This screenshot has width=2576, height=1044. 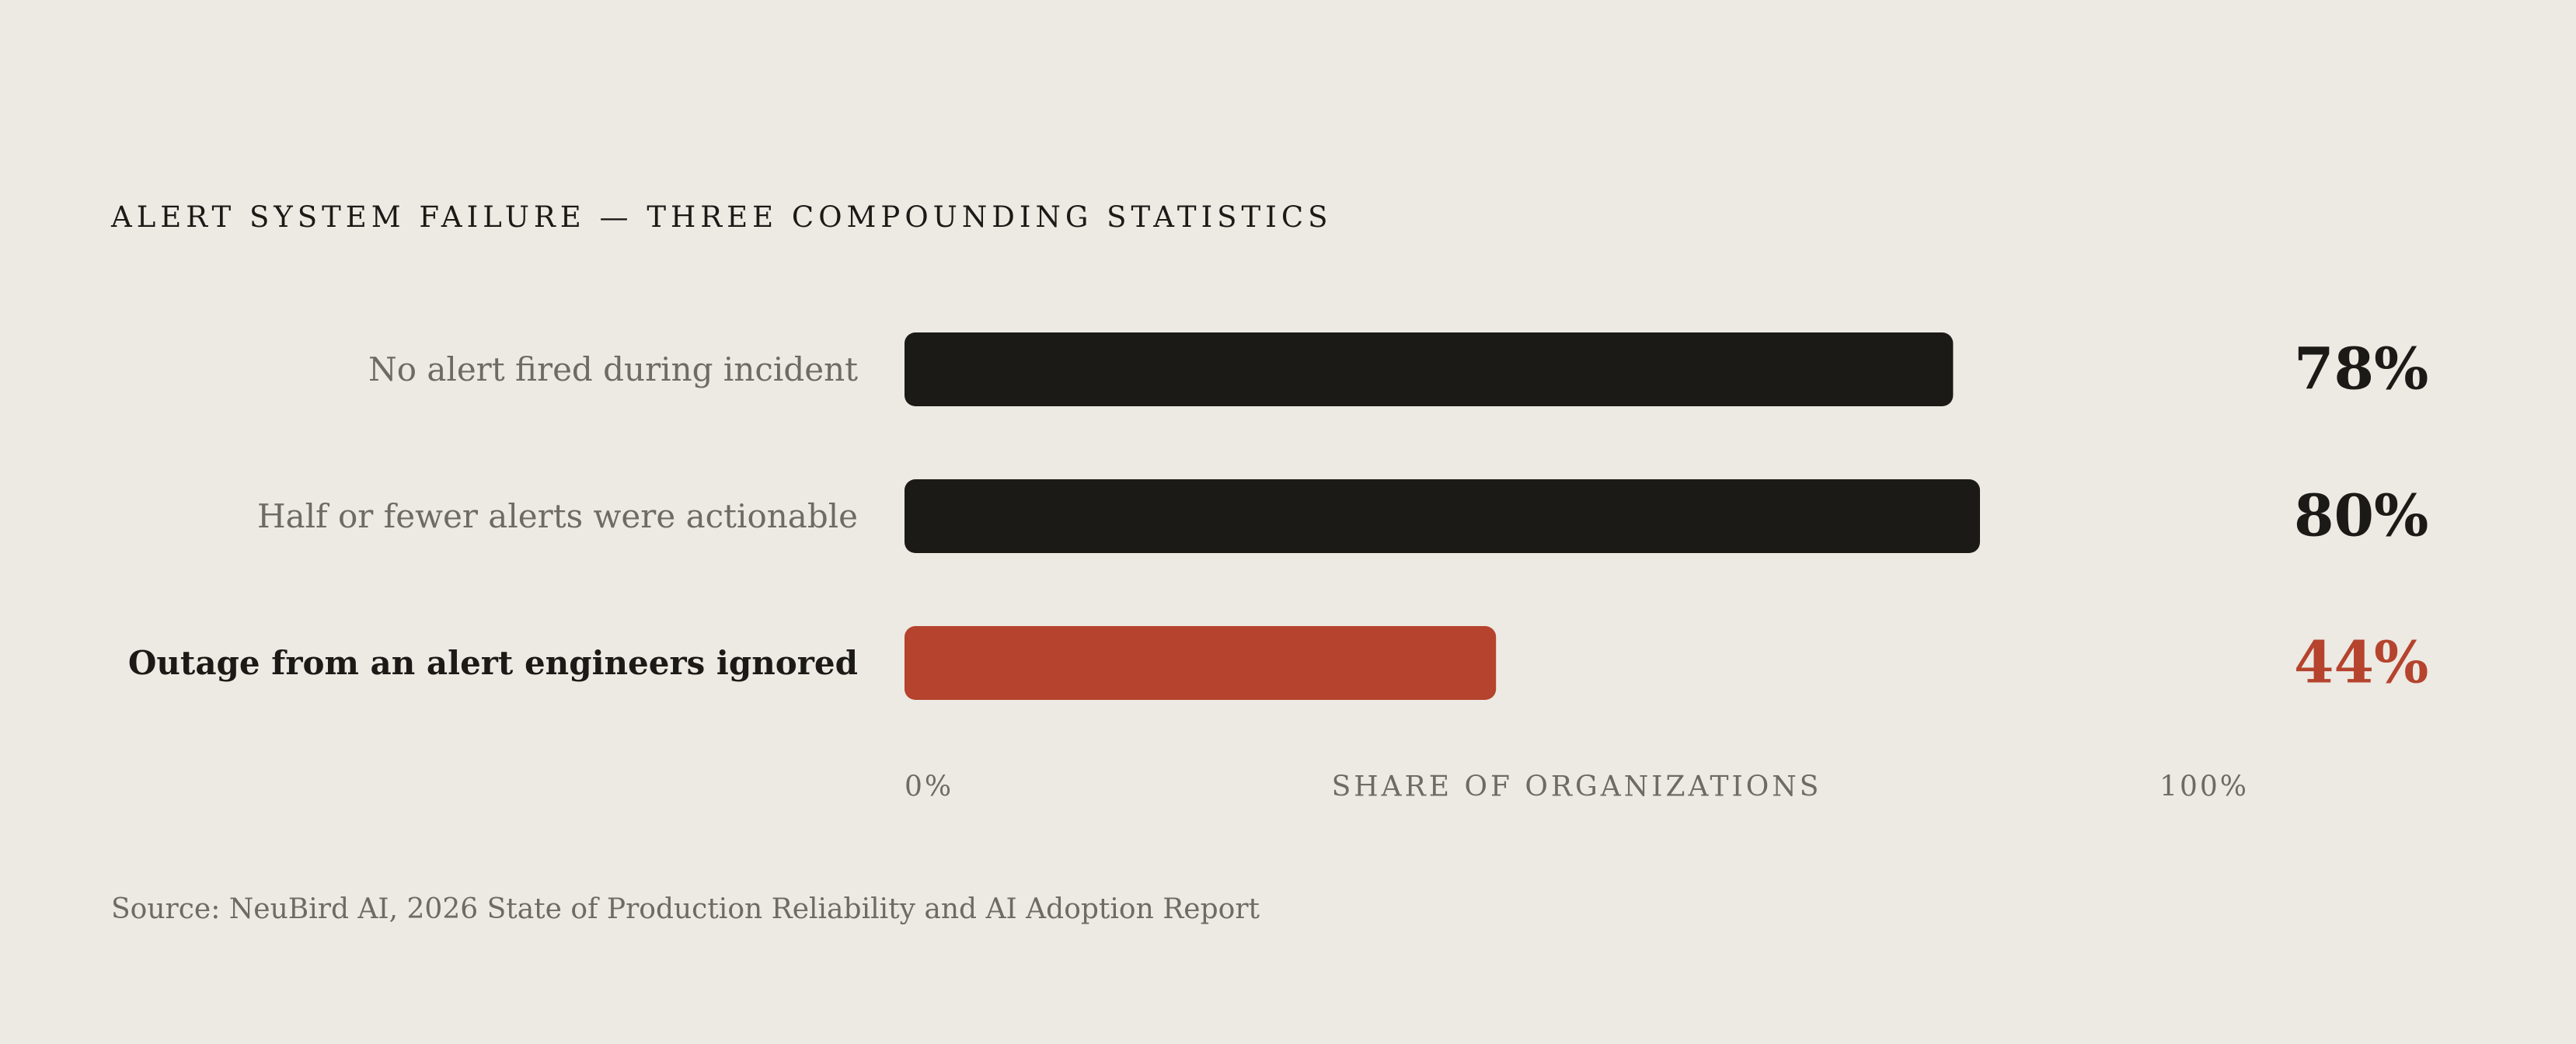 I want to click on value-label: 44%, so click(x=2361, y=663).